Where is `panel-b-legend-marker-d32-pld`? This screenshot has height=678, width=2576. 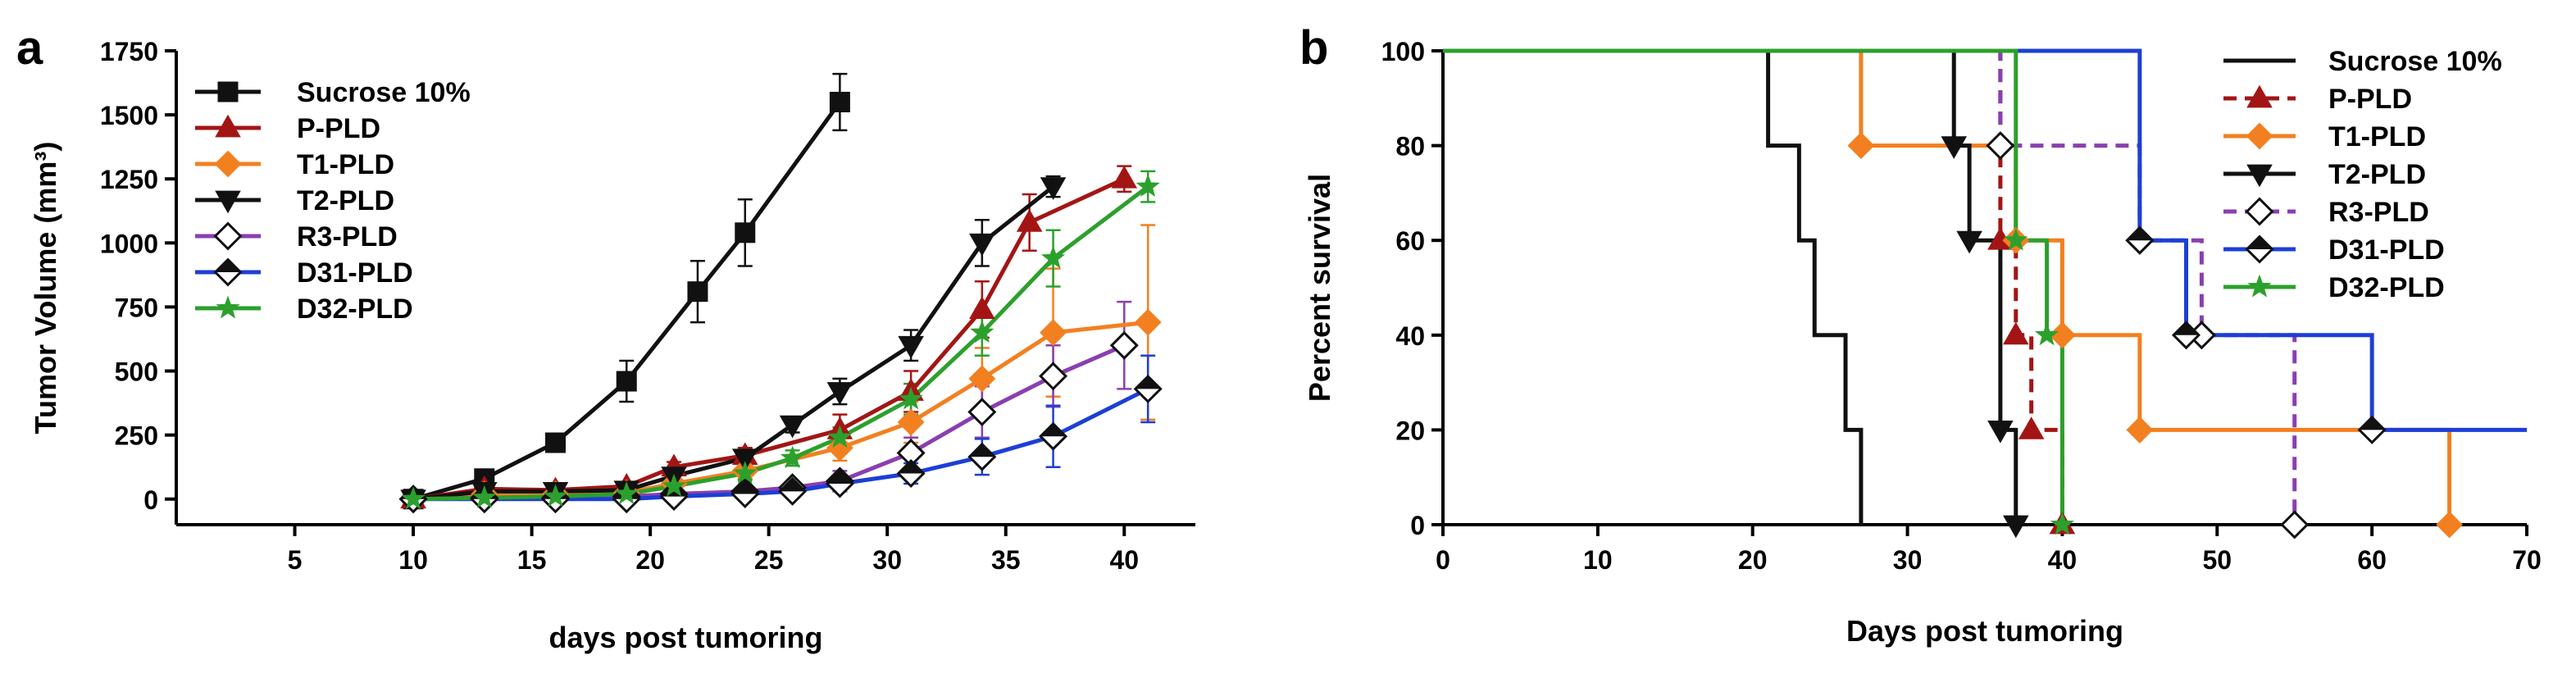 panel-b-legend-marker-d32-pld is located at coordinates (2260, 286).